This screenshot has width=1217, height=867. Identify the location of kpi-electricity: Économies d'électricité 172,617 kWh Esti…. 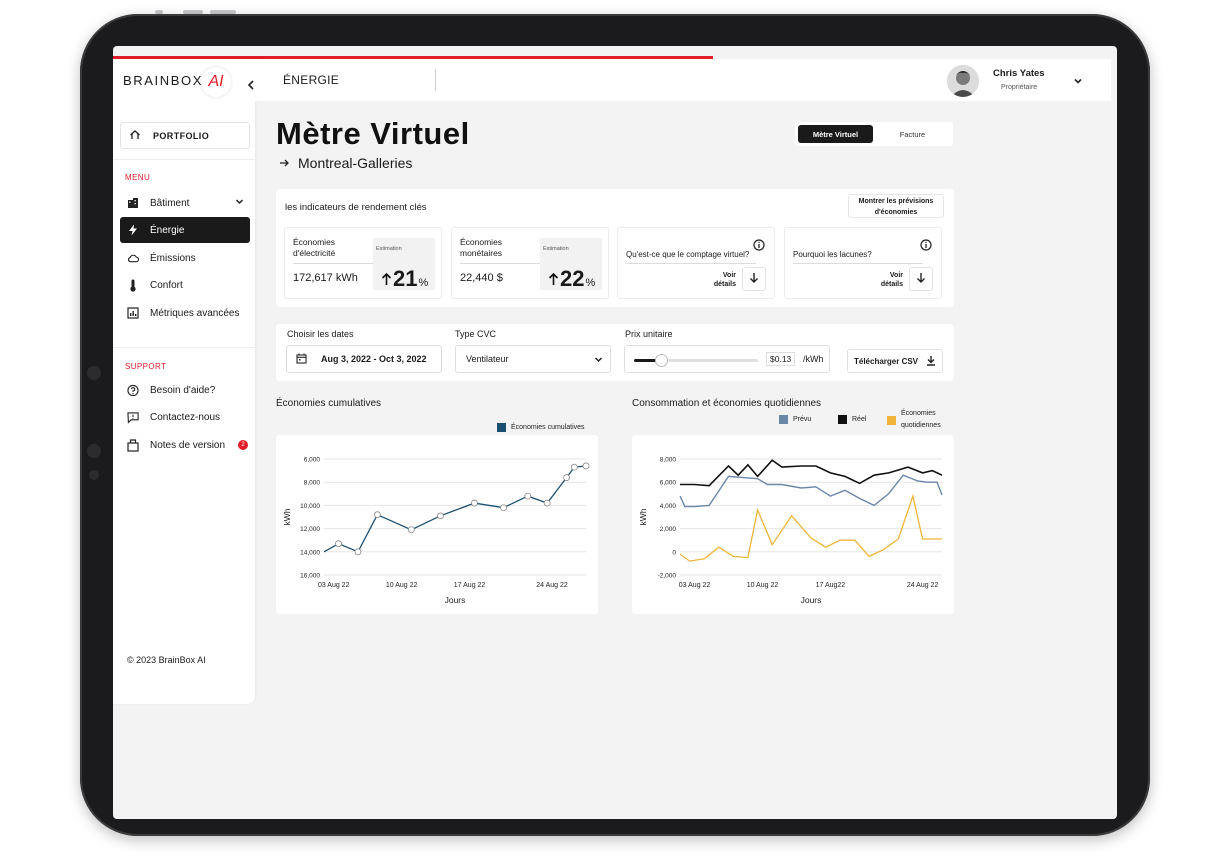
(363, 263).